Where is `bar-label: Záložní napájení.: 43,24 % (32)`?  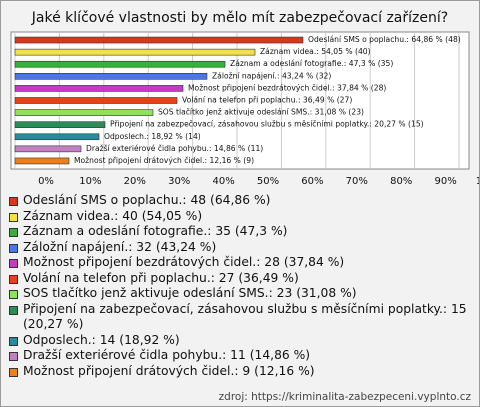
bar-label: Záložní napájení.: 43,24 % (32) is located at coordinates (271, 75).